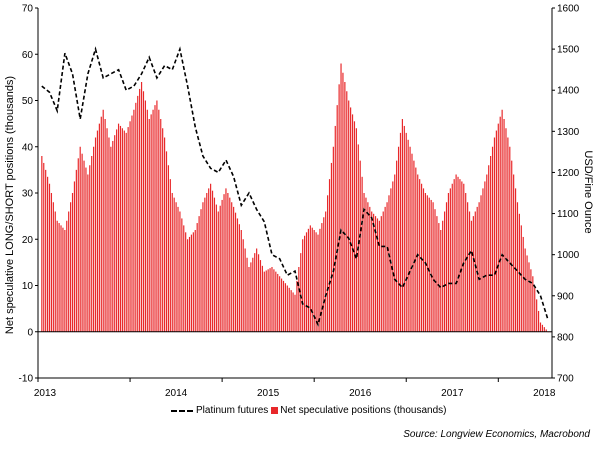 This screenshot has width=604, height=450. What do you see at coordinates (568, 173) in the screenshot?
I see `right-tick-label: 1200` at bounding box center [568, 173].